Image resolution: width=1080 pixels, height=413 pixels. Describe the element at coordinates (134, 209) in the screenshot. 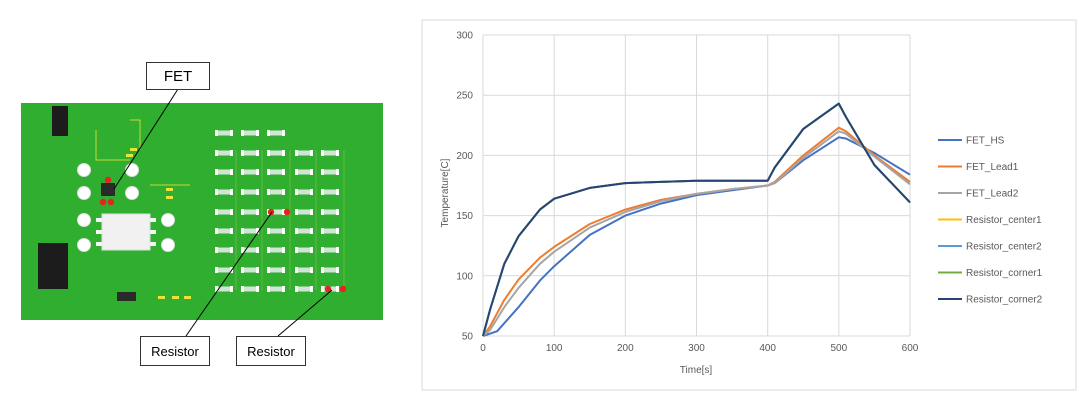

I see `fet-component-group` at that location.